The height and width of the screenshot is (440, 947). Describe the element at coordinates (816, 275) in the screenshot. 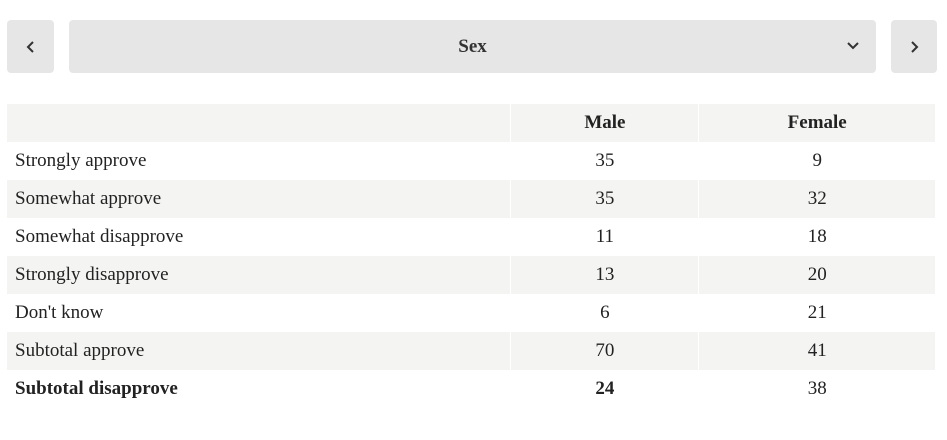

I see `cell-value: 20` at that location.